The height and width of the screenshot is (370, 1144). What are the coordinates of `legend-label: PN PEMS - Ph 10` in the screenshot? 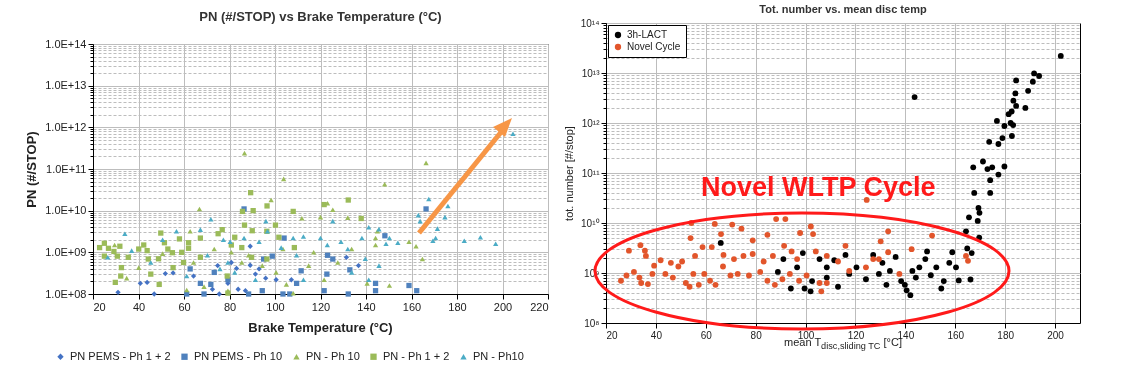 It's located at (238, 355).